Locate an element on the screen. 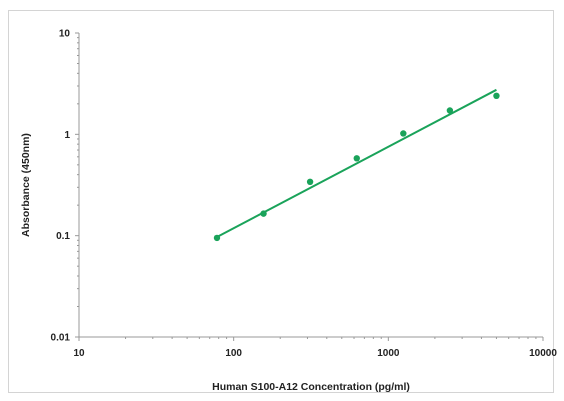  y-tick-label: 10 is located at coordinates (65, 34).